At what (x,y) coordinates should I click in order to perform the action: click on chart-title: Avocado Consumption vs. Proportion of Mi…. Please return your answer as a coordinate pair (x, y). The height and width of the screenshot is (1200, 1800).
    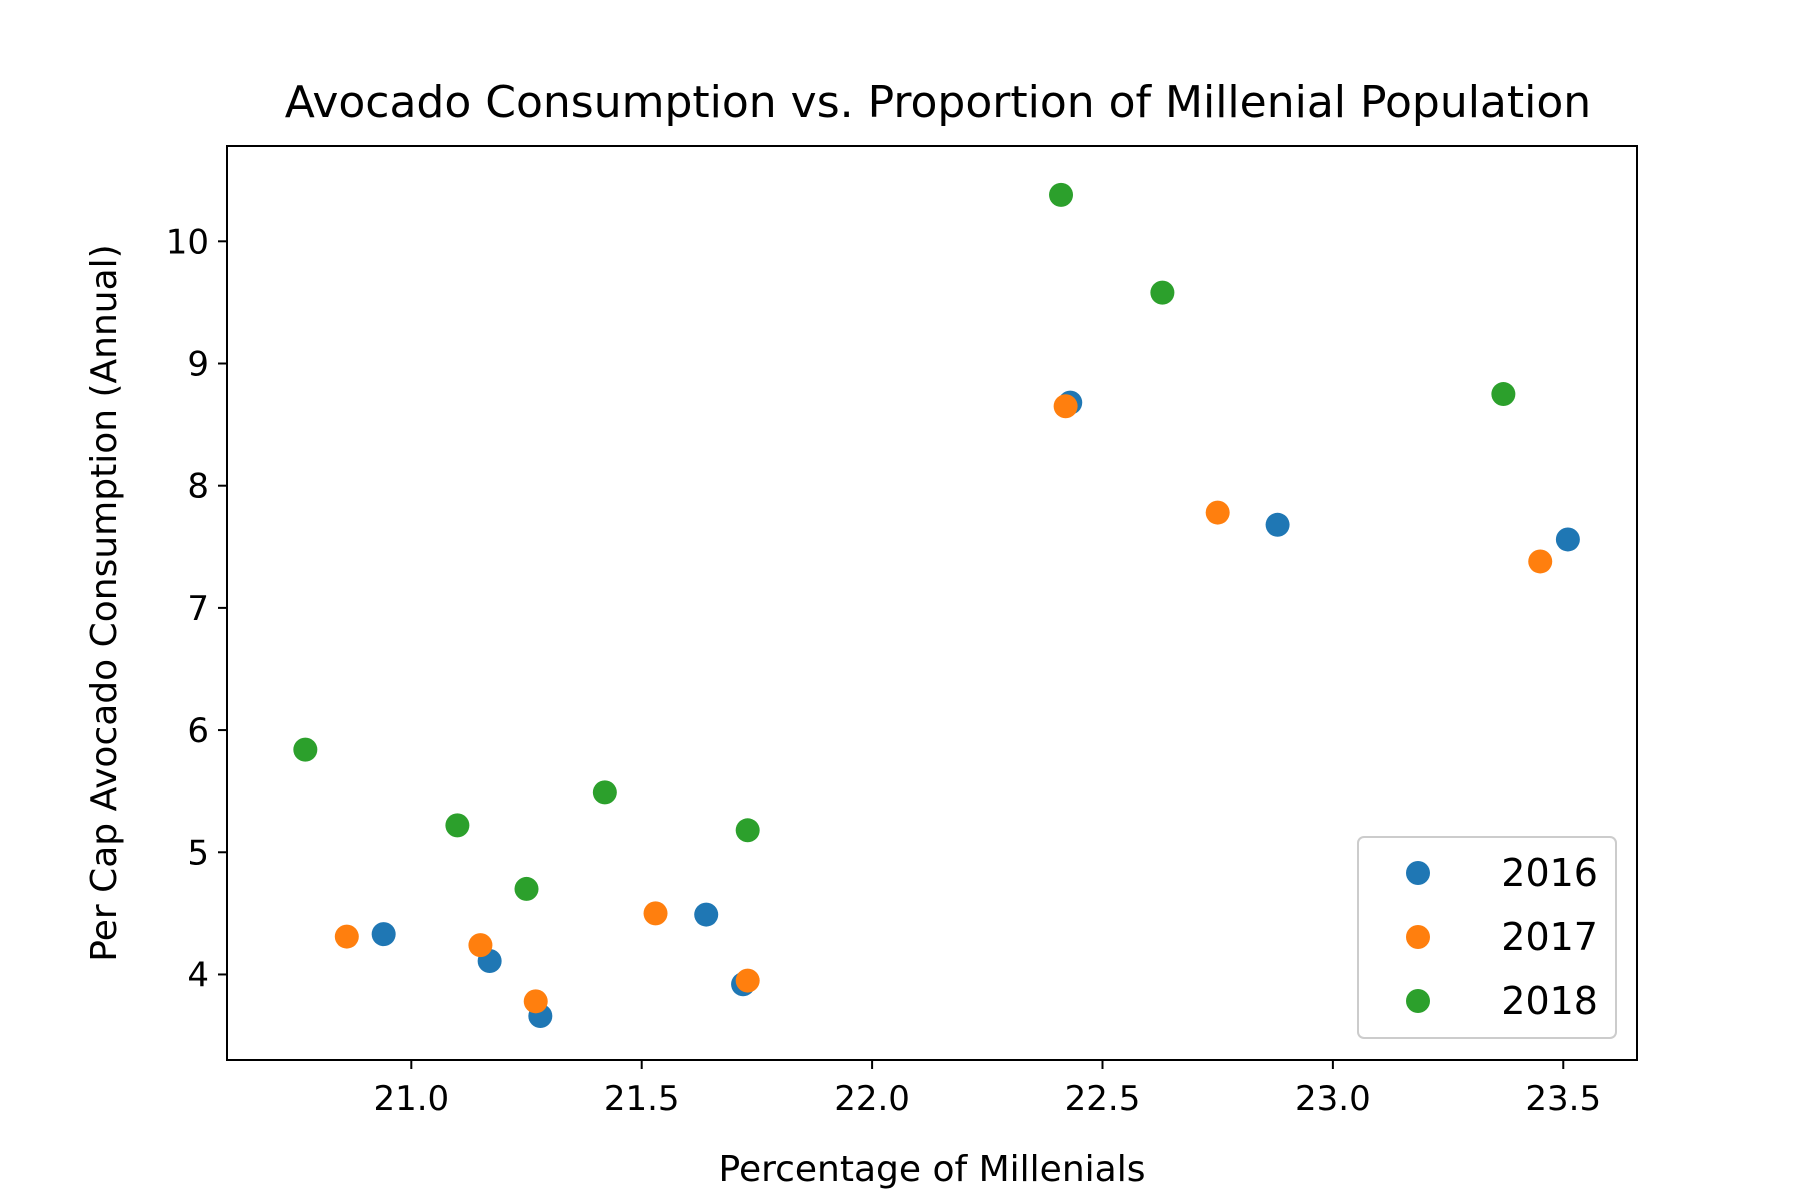
    Looking at the image, I should click on (938, 102).